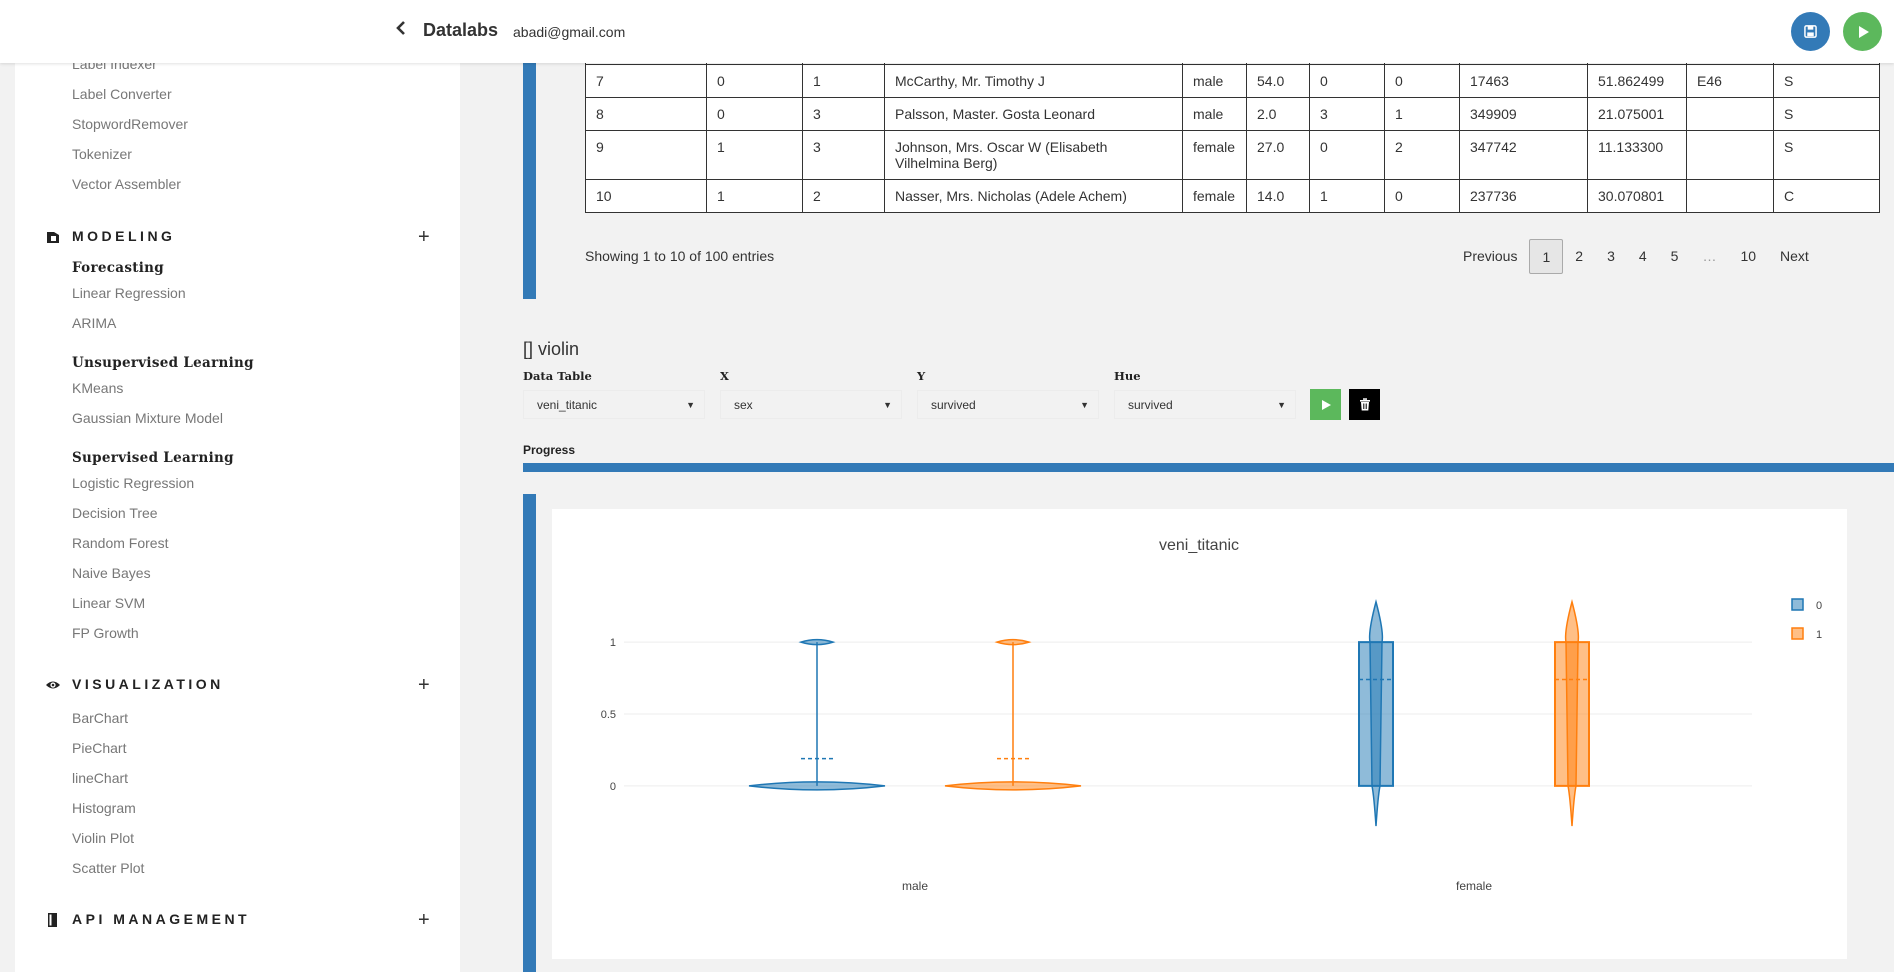 The height and width of the screenshot is (972, 1894). What do you see at coordinates (1347, 114) in the screenshot?
I see `table-cell: 3` at bounding box center [1347, 114].